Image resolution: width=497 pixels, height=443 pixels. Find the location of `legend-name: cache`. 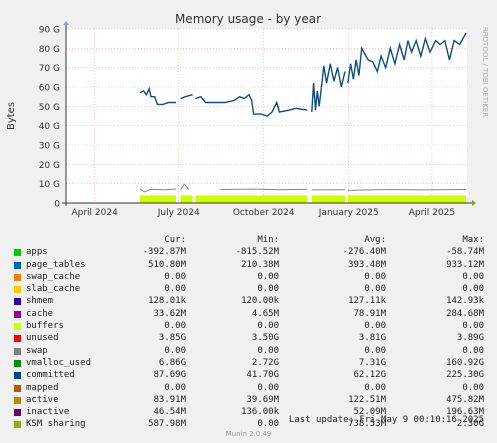

legend-name: cache is located at coordinates (40, 313).